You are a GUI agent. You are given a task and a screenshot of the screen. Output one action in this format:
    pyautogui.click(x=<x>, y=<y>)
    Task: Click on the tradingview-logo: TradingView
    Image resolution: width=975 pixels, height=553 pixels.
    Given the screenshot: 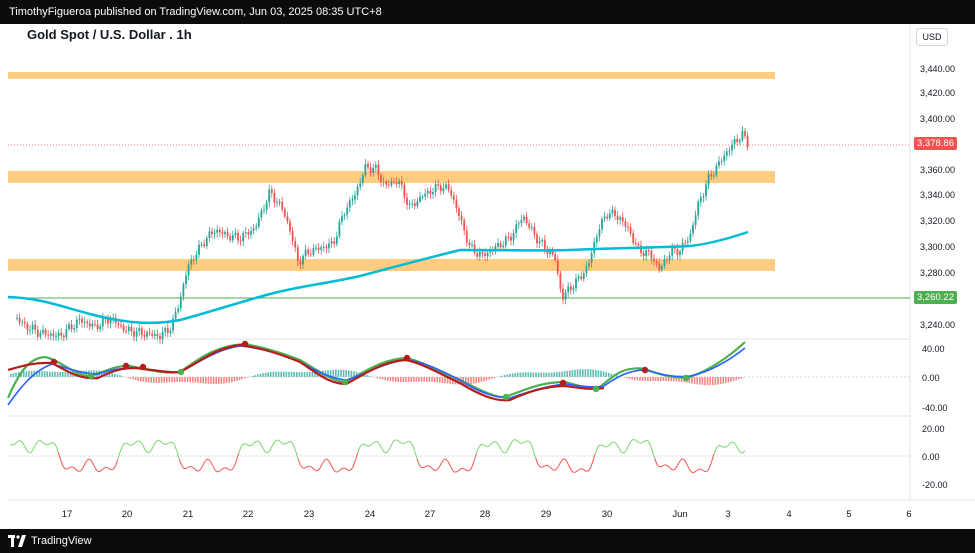 What is the action you would take?
    pyautogui.click(x=50, y=541)
    